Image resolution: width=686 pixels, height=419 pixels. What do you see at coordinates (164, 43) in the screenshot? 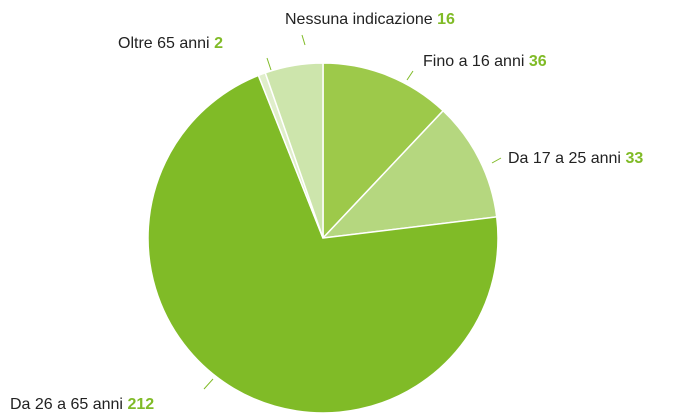
I see `category-label: Oltre 65 anni` at bounding box center [164, 43].